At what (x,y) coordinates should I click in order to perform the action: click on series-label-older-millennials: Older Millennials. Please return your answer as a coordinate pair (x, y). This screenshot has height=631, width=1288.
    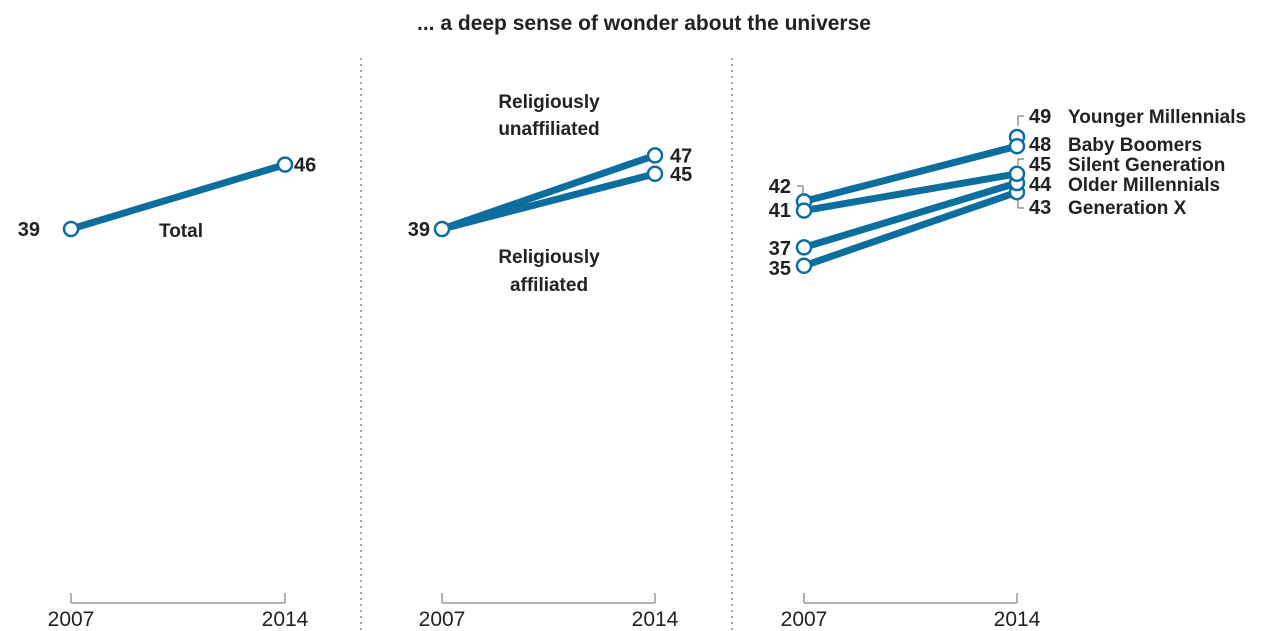
    Looking at the image, I should click on (1144, 185).